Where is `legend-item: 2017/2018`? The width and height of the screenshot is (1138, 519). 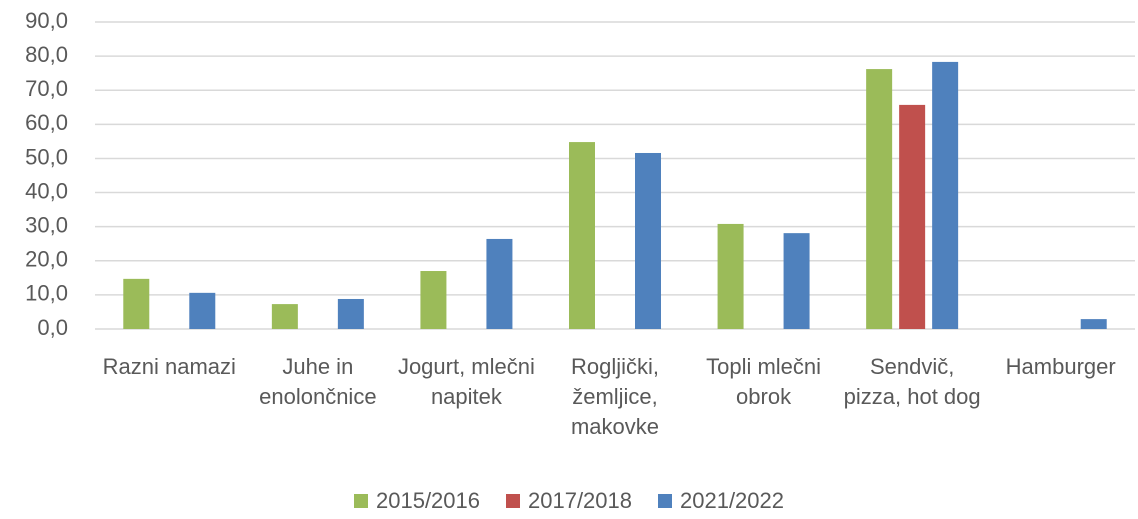
legend-item: 2017/2018 is located at coordinates (569, 501).